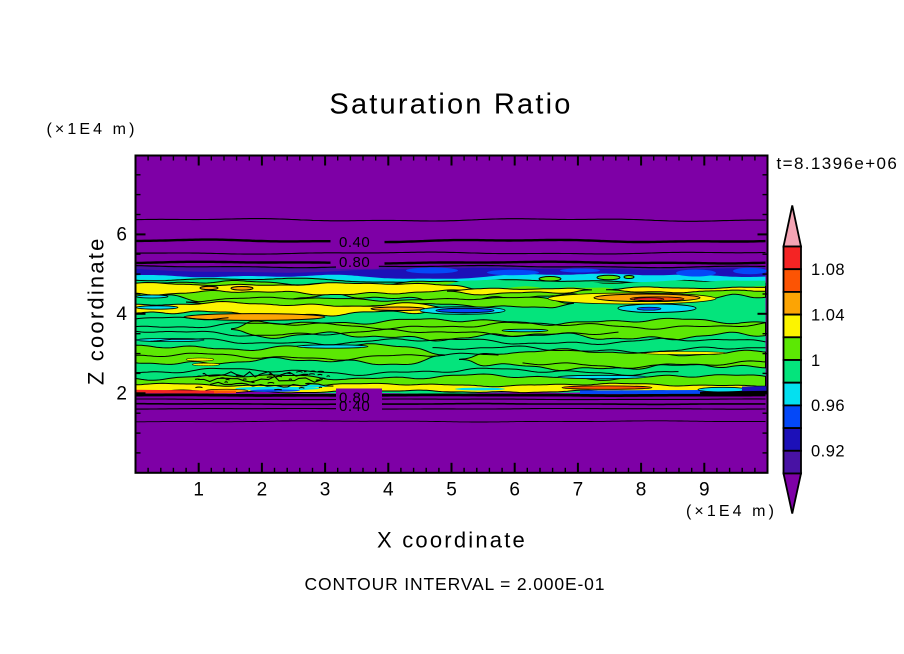 This screenshot has height=654, width=904. I want to click on svg-text: t=8.1396e+06, so click(838, 163).